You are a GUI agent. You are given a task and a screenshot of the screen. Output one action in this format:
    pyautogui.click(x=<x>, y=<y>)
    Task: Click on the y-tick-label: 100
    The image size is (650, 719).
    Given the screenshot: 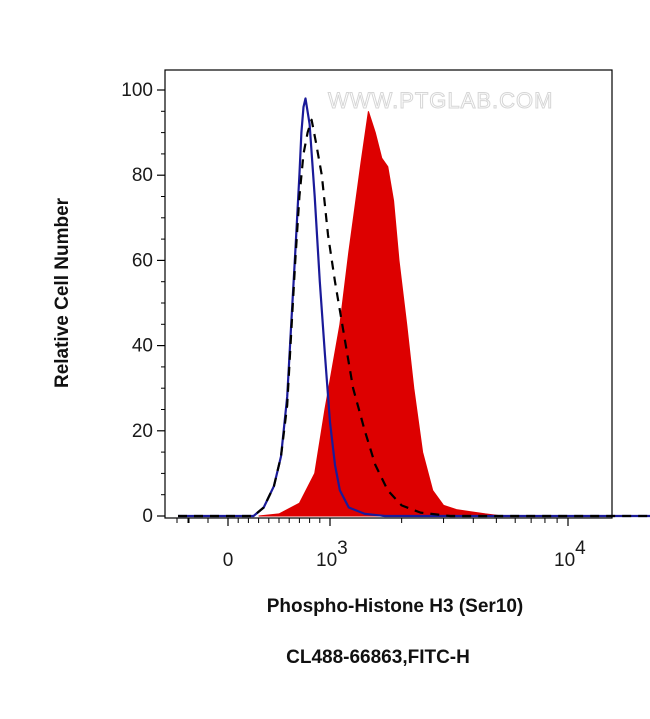 What is the action you would take?
    pyautogui.click(x=137, y=90)
    